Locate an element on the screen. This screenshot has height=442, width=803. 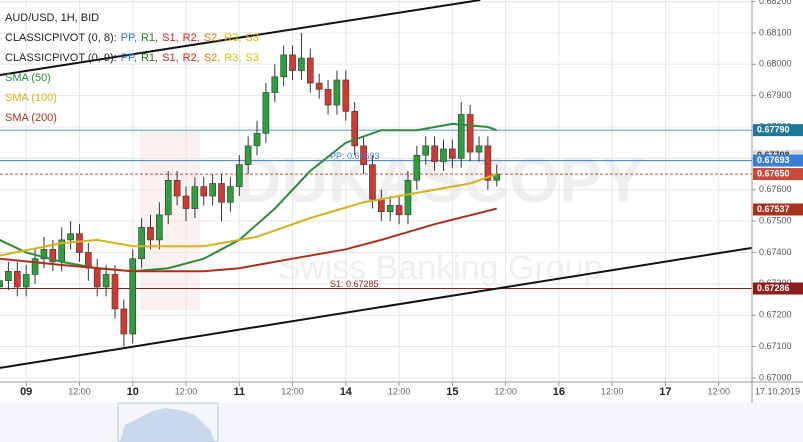
watermark-logo is located at coordinates (170, 220).